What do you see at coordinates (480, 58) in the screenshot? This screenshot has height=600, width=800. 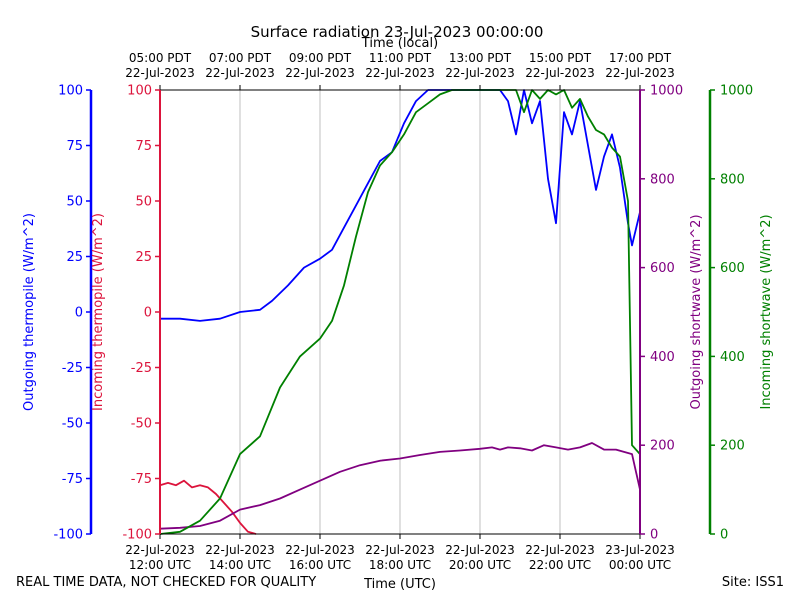 I see `x-tick-label-local: 13:00 PDT` at bounding box center [480, 58].